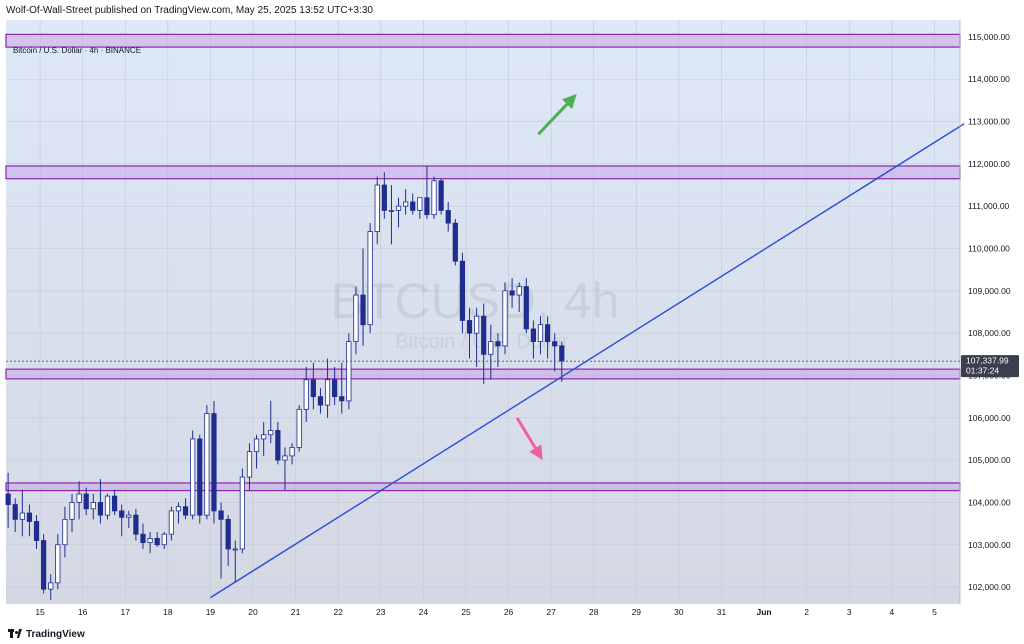 Image resolution: width=1024 pixels, height=644 pixels. What do you see at coordinates (475, 313) in the screenshot?
I see `watermark: BTCUSD, 4h Bitcoin / U.S. Dollar` at bounding box center [475, 313].